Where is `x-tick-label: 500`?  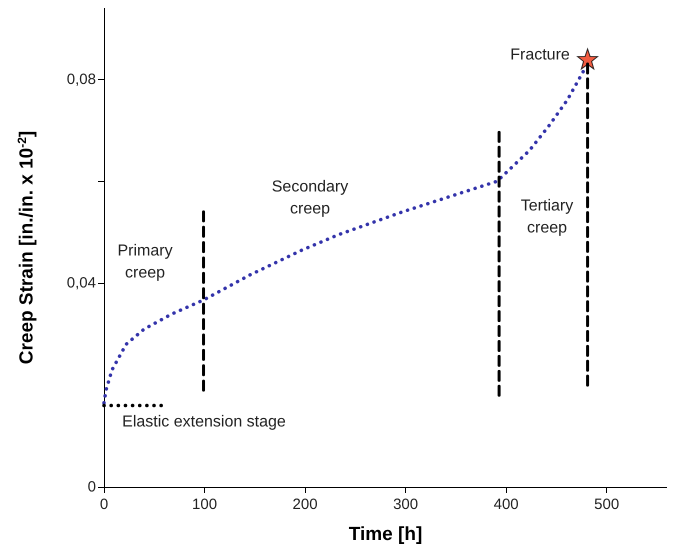
x-tick-label: 500 is located at coordinates (607, 504).